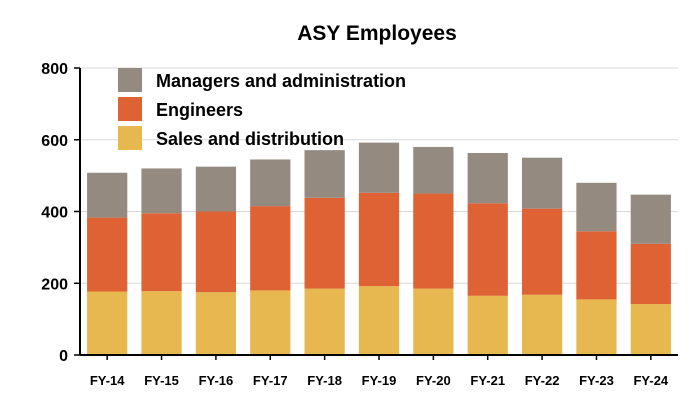  Describe the element at coordinates (199, 110) in the screenshot. I see `legend-label: Engineers` at that location.